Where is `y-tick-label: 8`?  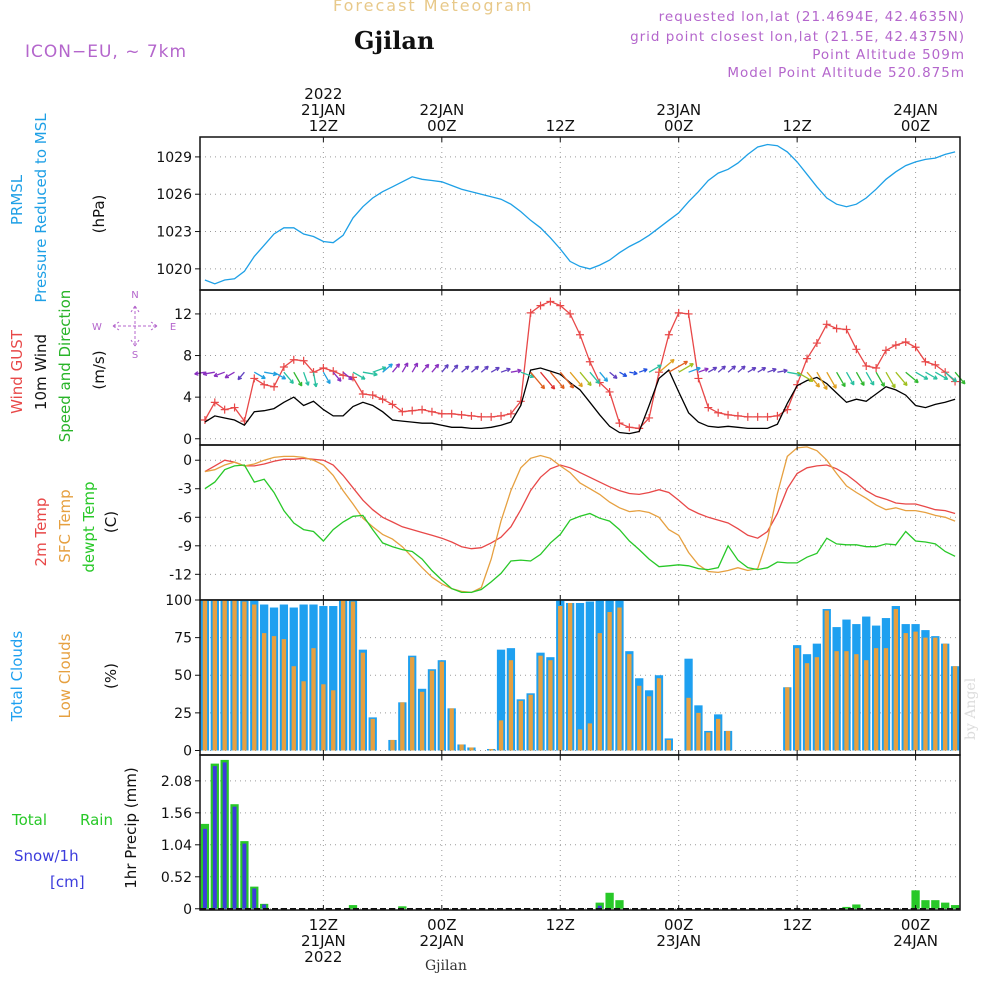
y-tick-label: 8 is located at coordinates (187, 357).